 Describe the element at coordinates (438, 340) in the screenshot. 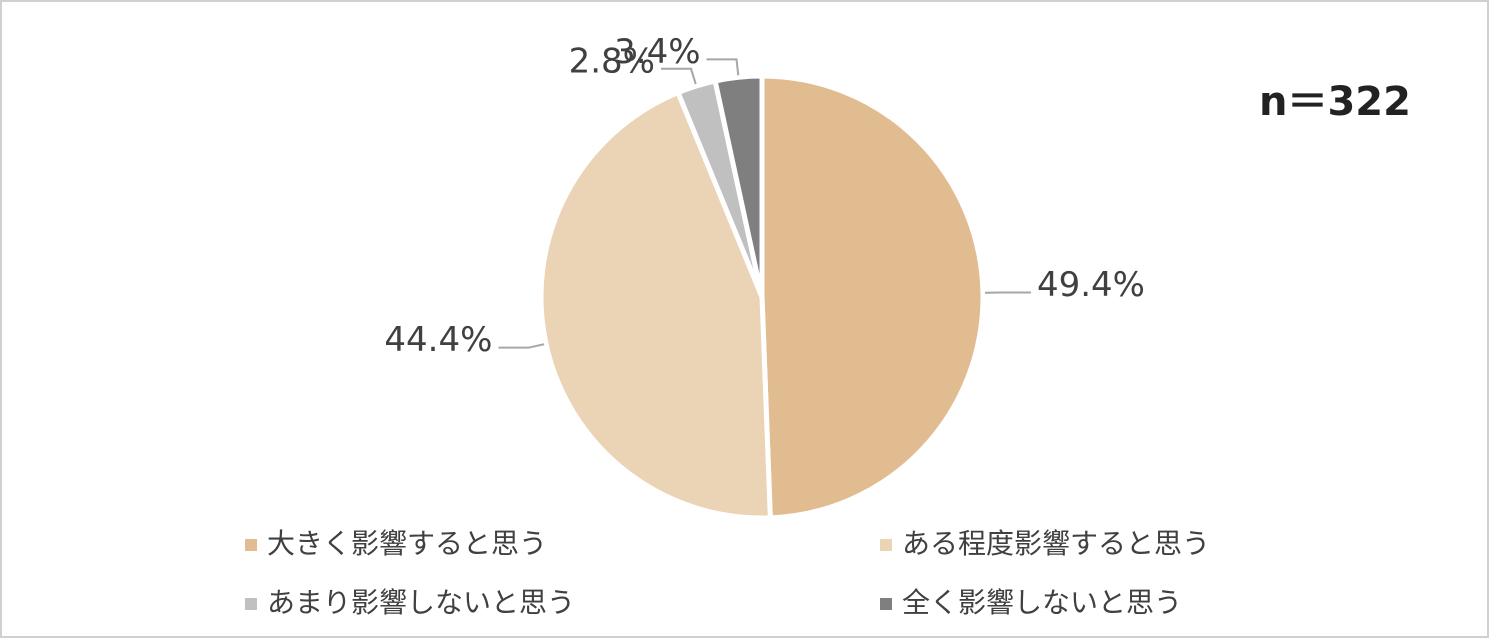

I see `data-label: 44.4%` at that location.